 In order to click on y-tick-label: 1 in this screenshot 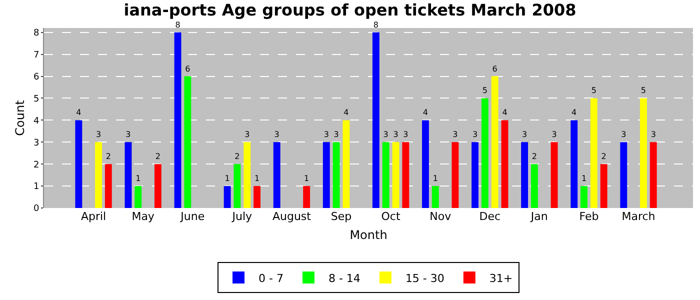, I will do `click(36, 187)`.